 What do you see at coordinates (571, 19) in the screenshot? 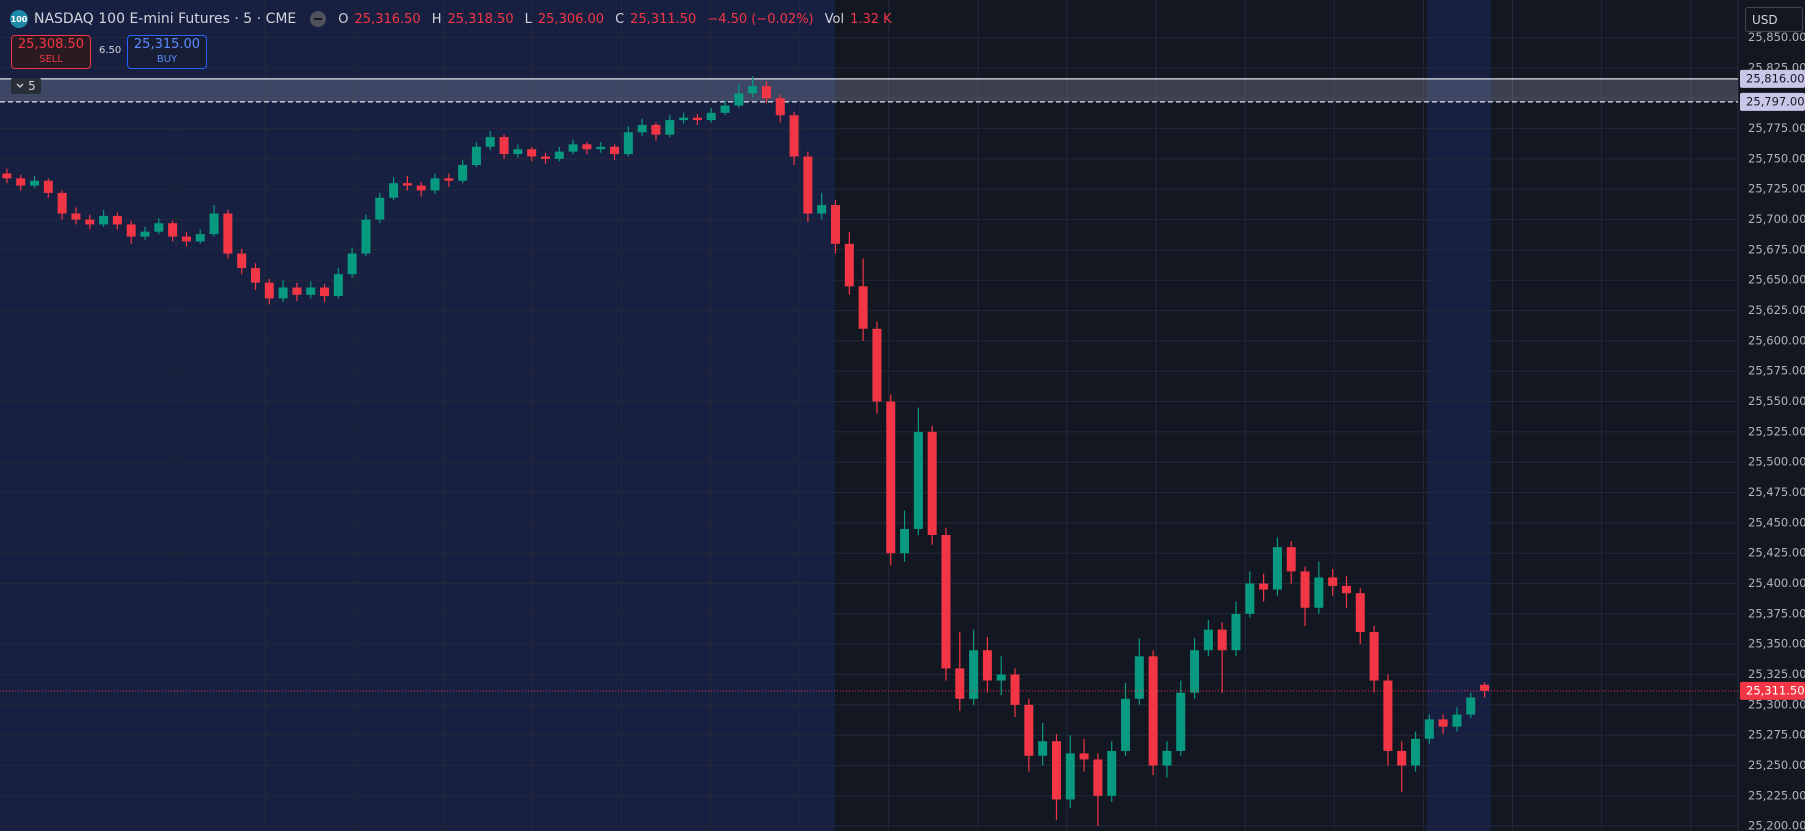
I see `ohlc-value: 25,306.00` at bounding box center [571, 19].